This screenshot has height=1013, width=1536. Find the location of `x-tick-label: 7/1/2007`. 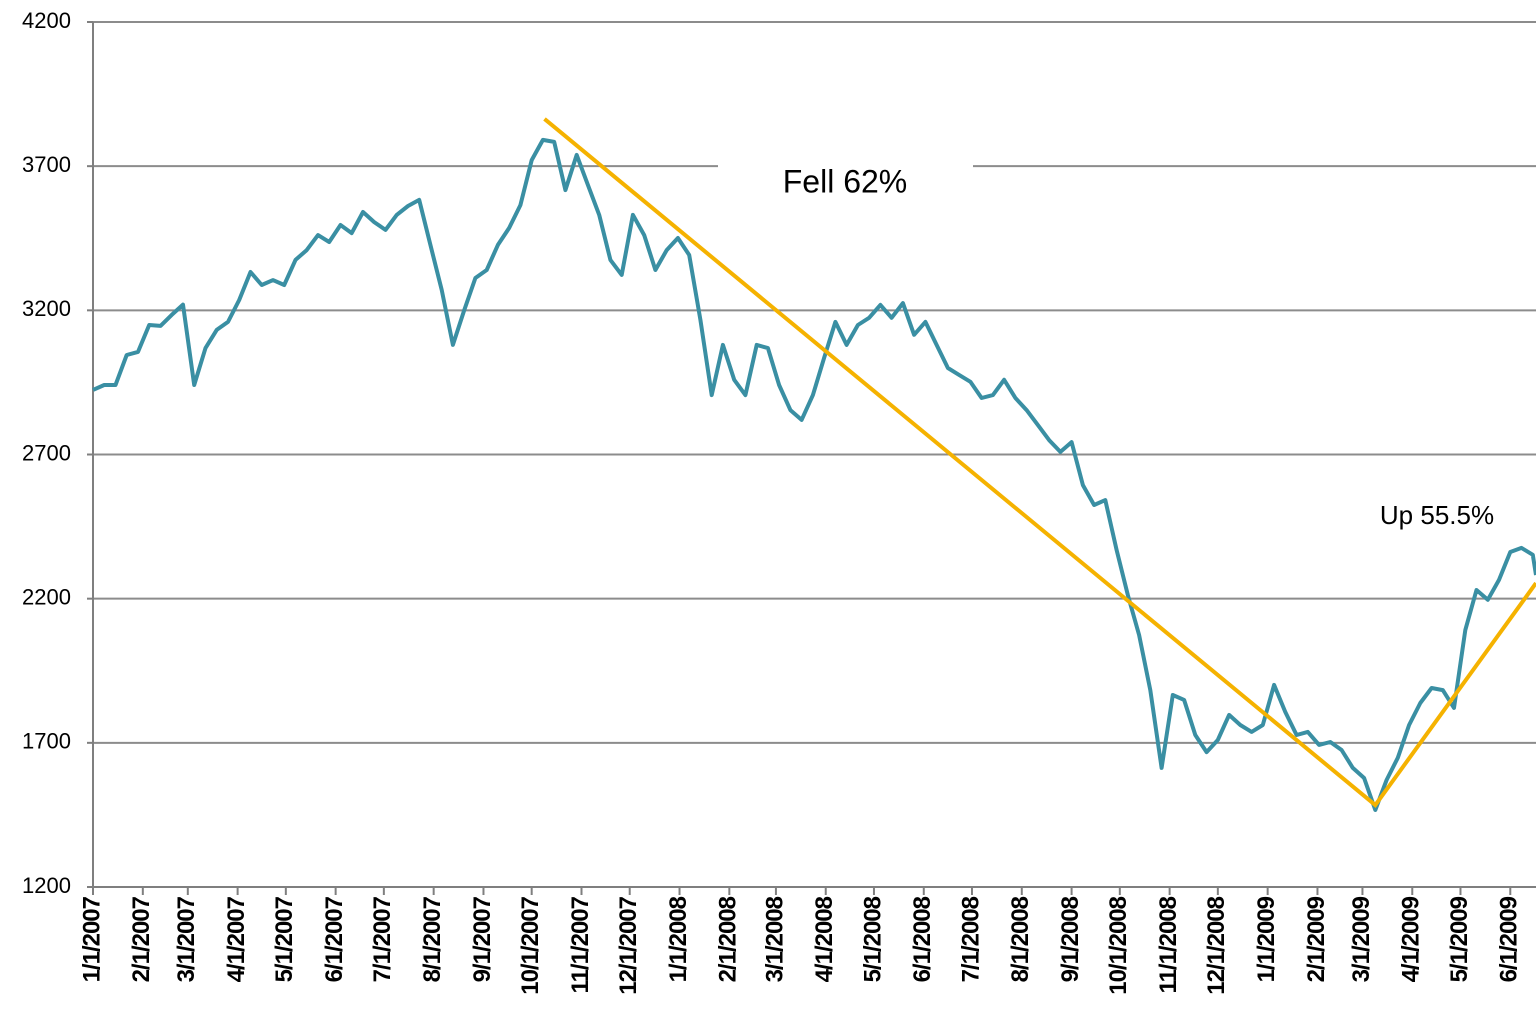

x-tick-label: 7/1/2007 is located at coordinates (382, 939).